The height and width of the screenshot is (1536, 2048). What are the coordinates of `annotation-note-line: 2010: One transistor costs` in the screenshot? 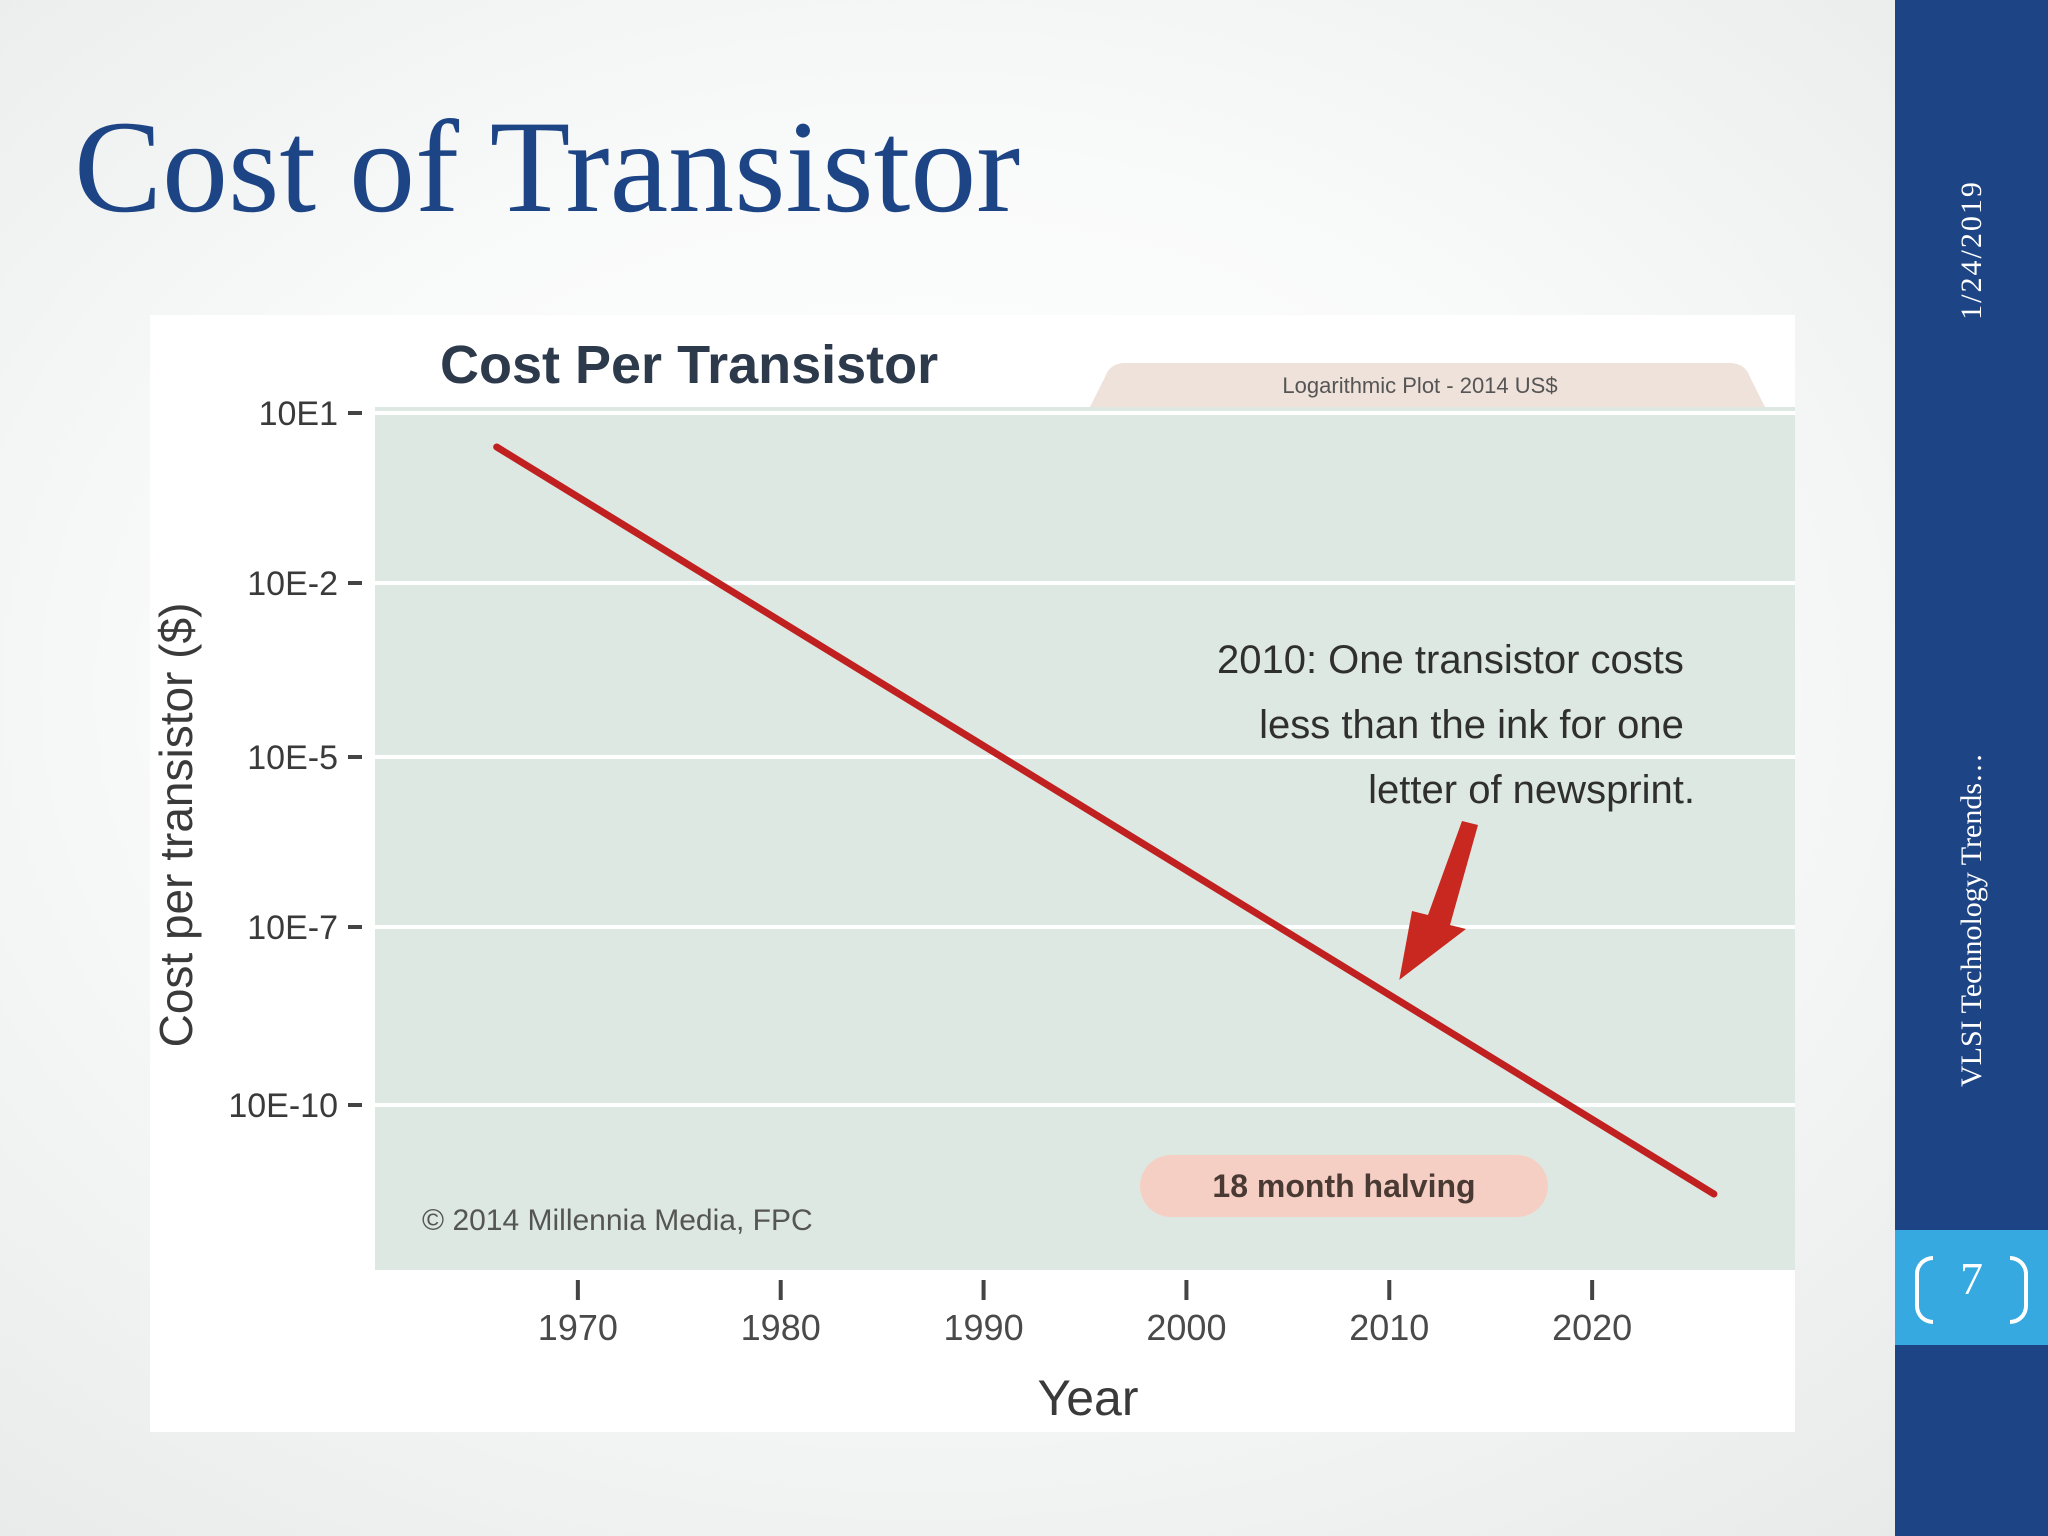 It's located at (1450, 660).